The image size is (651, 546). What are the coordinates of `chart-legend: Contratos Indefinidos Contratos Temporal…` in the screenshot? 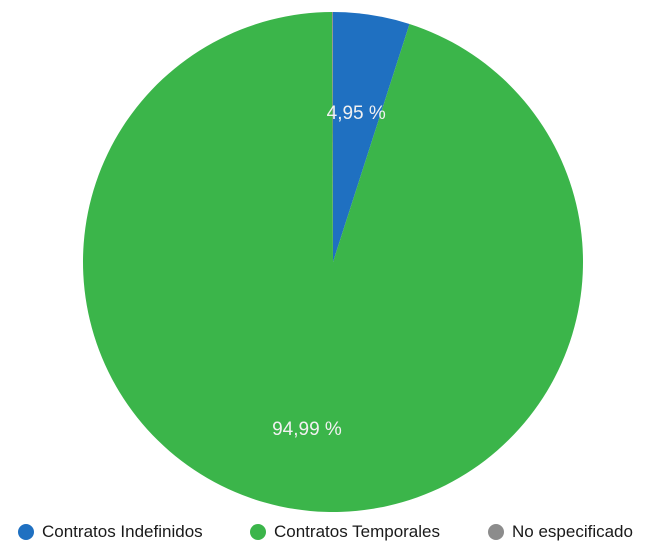 It's located at (325, 534).